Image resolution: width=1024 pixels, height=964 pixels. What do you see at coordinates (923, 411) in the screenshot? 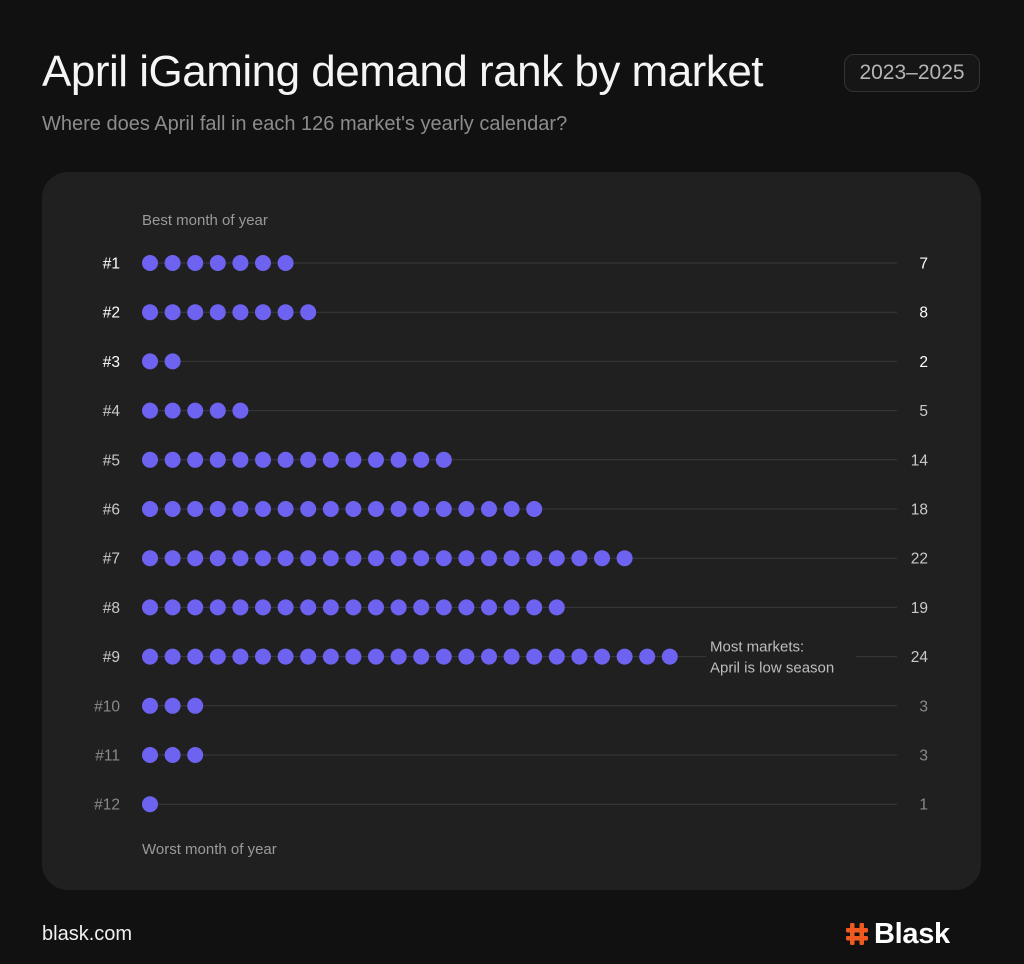
I see `row-value-label: 5` at bounding box center [923, 411].